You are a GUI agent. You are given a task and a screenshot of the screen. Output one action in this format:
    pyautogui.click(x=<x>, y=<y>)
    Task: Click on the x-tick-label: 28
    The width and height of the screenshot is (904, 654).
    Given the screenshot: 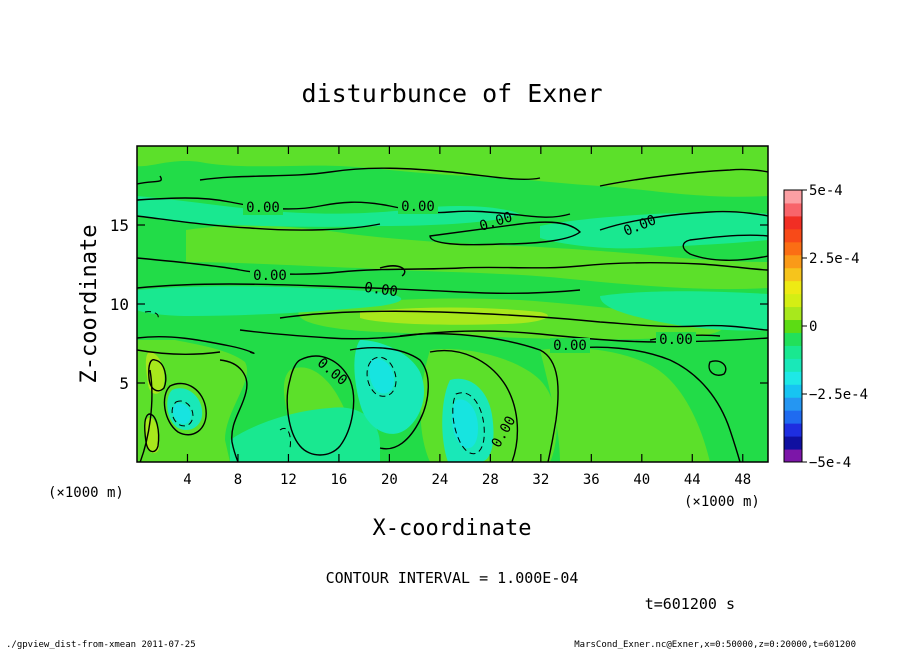 What is the action you would take?
    pyautogui.click(x=490, y=480)
    